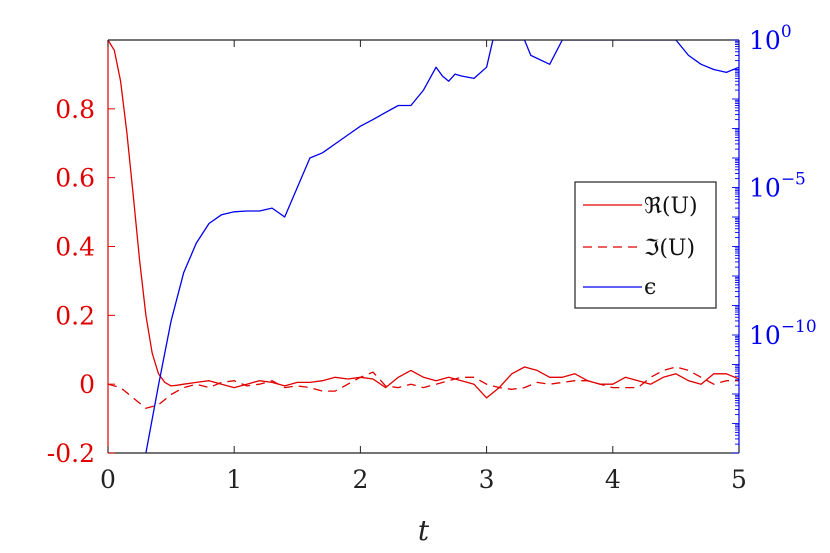 The height and width of the screenshot is (553, 830). Describe the element at coordinates (234, 479) in the screenshot. I see `x-tick-label: 1` at that location.